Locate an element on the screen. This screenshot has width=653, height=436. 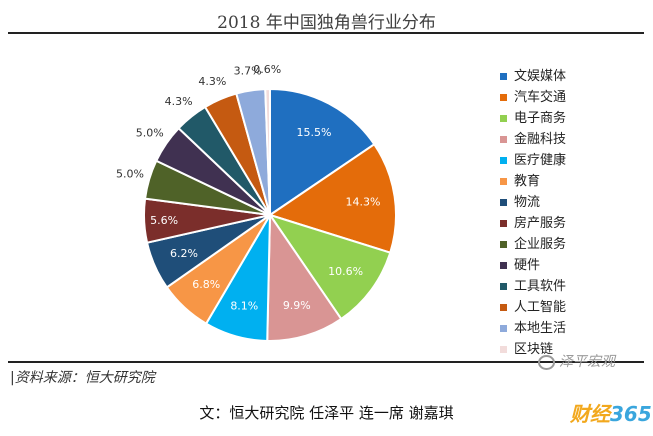
legend-label: 医疗健康 is located at coordinates (540, 160).